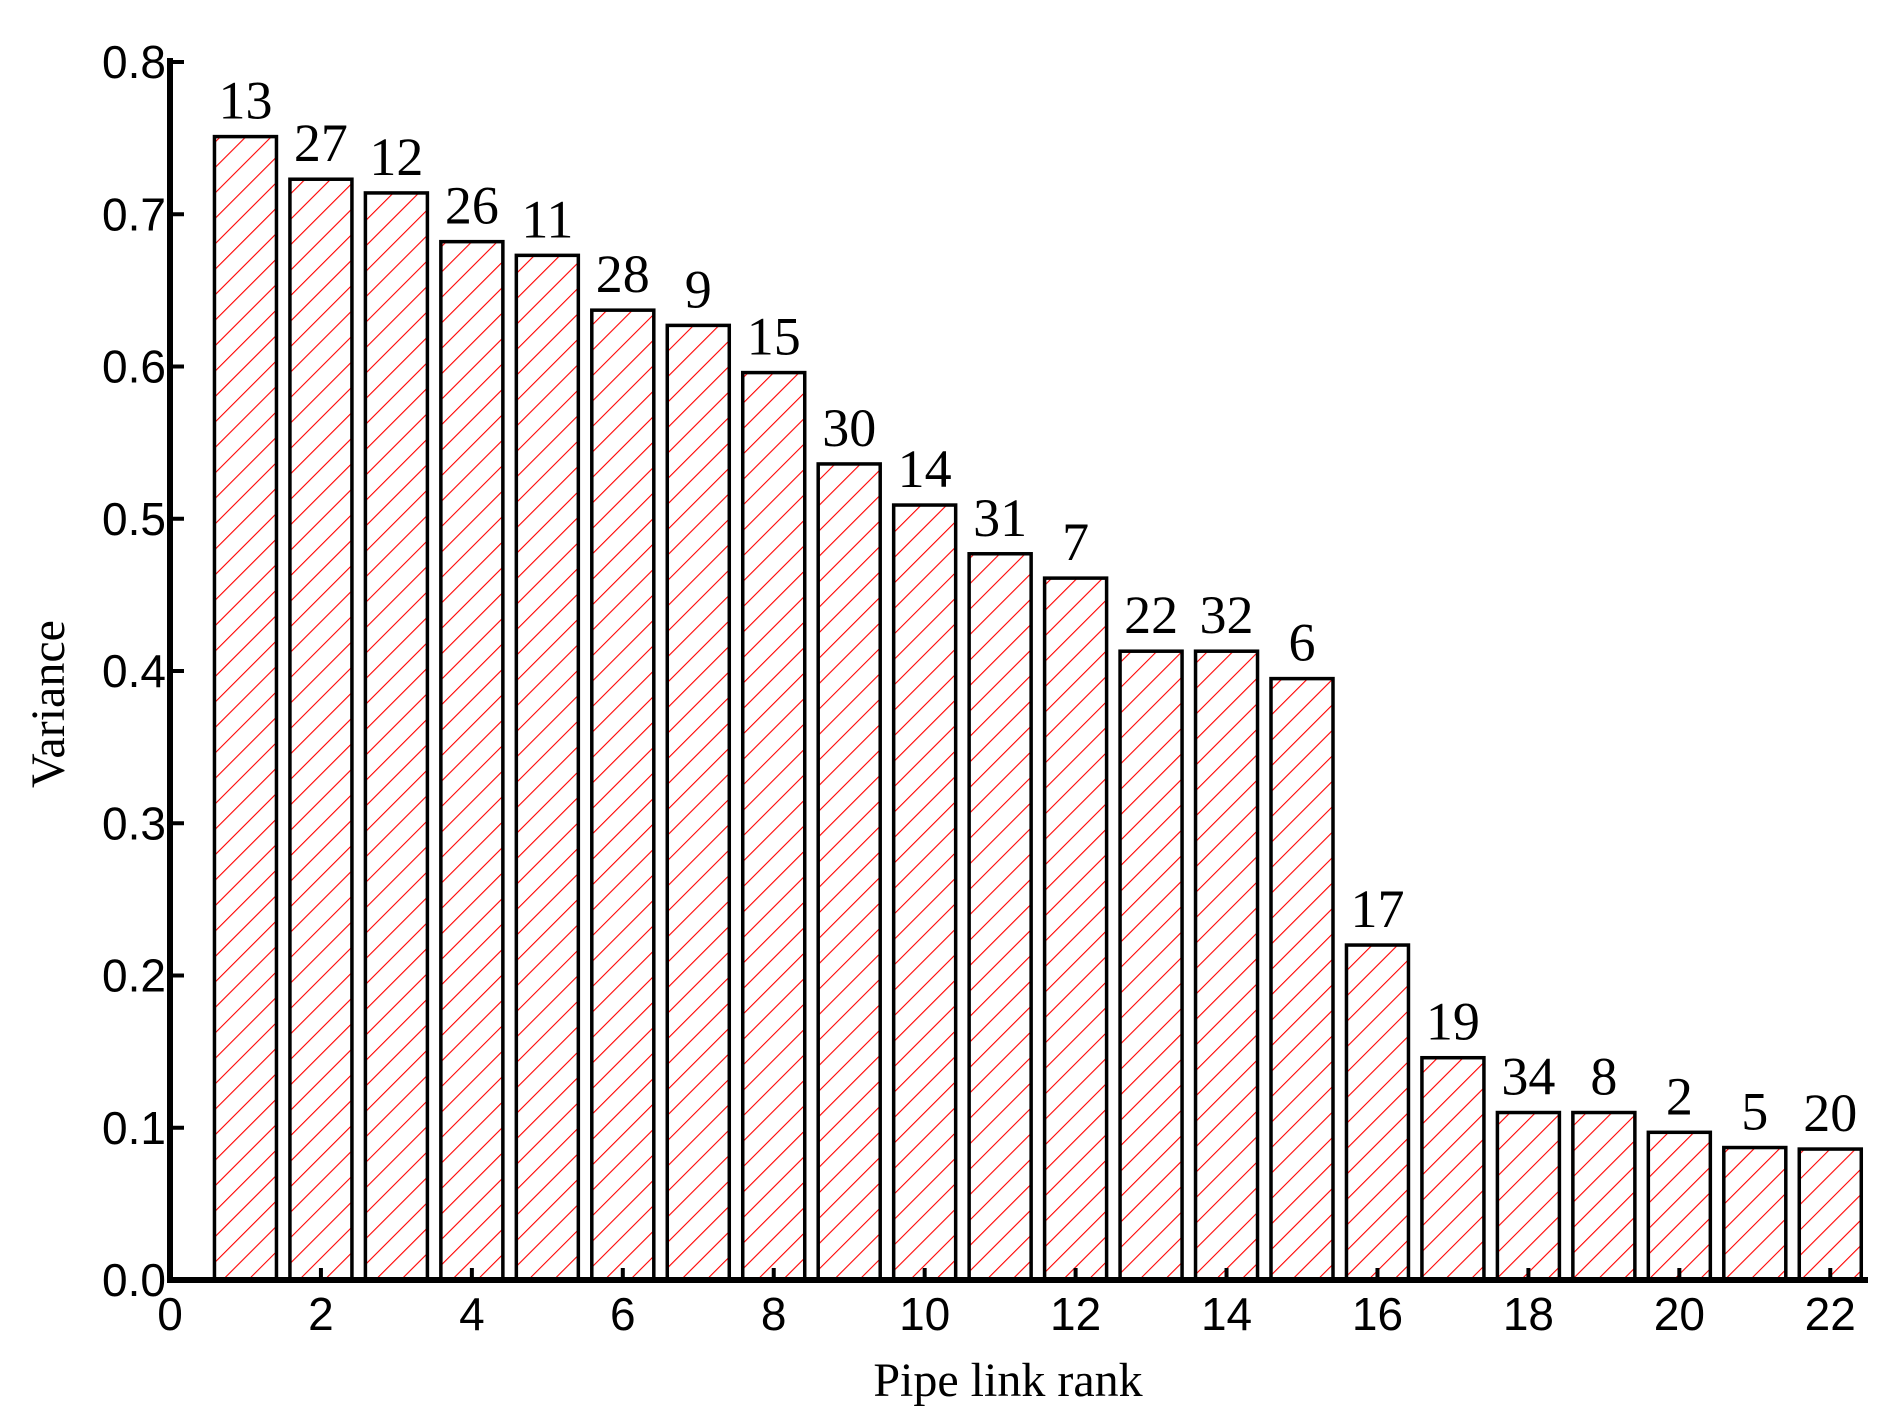 Image resolution: width=1896 pixels, height=1428 pixels. I want to click on x-tick-label: 16, so click(1377, 1314).